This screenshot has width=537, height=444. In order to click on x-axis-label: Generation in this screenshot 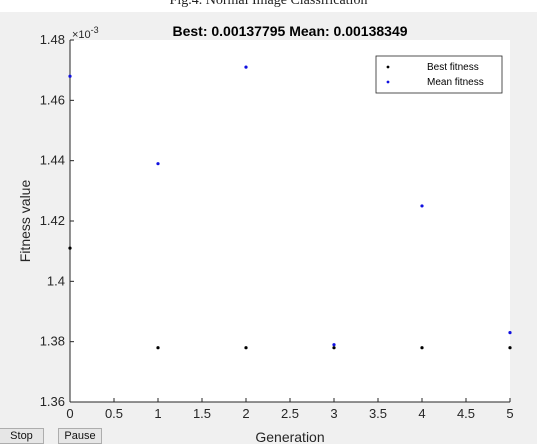, I will do `click(289, 435)`.